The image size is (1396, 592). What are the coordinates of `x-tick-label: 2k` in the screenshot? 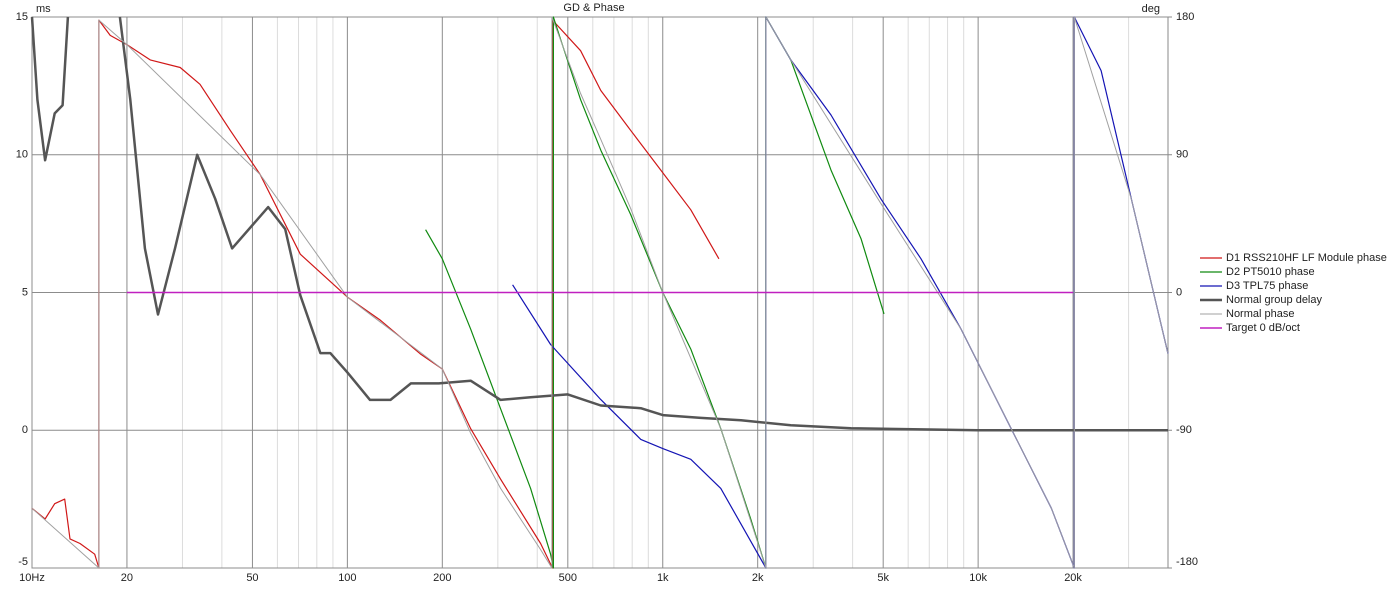 It's located at (758, 578).